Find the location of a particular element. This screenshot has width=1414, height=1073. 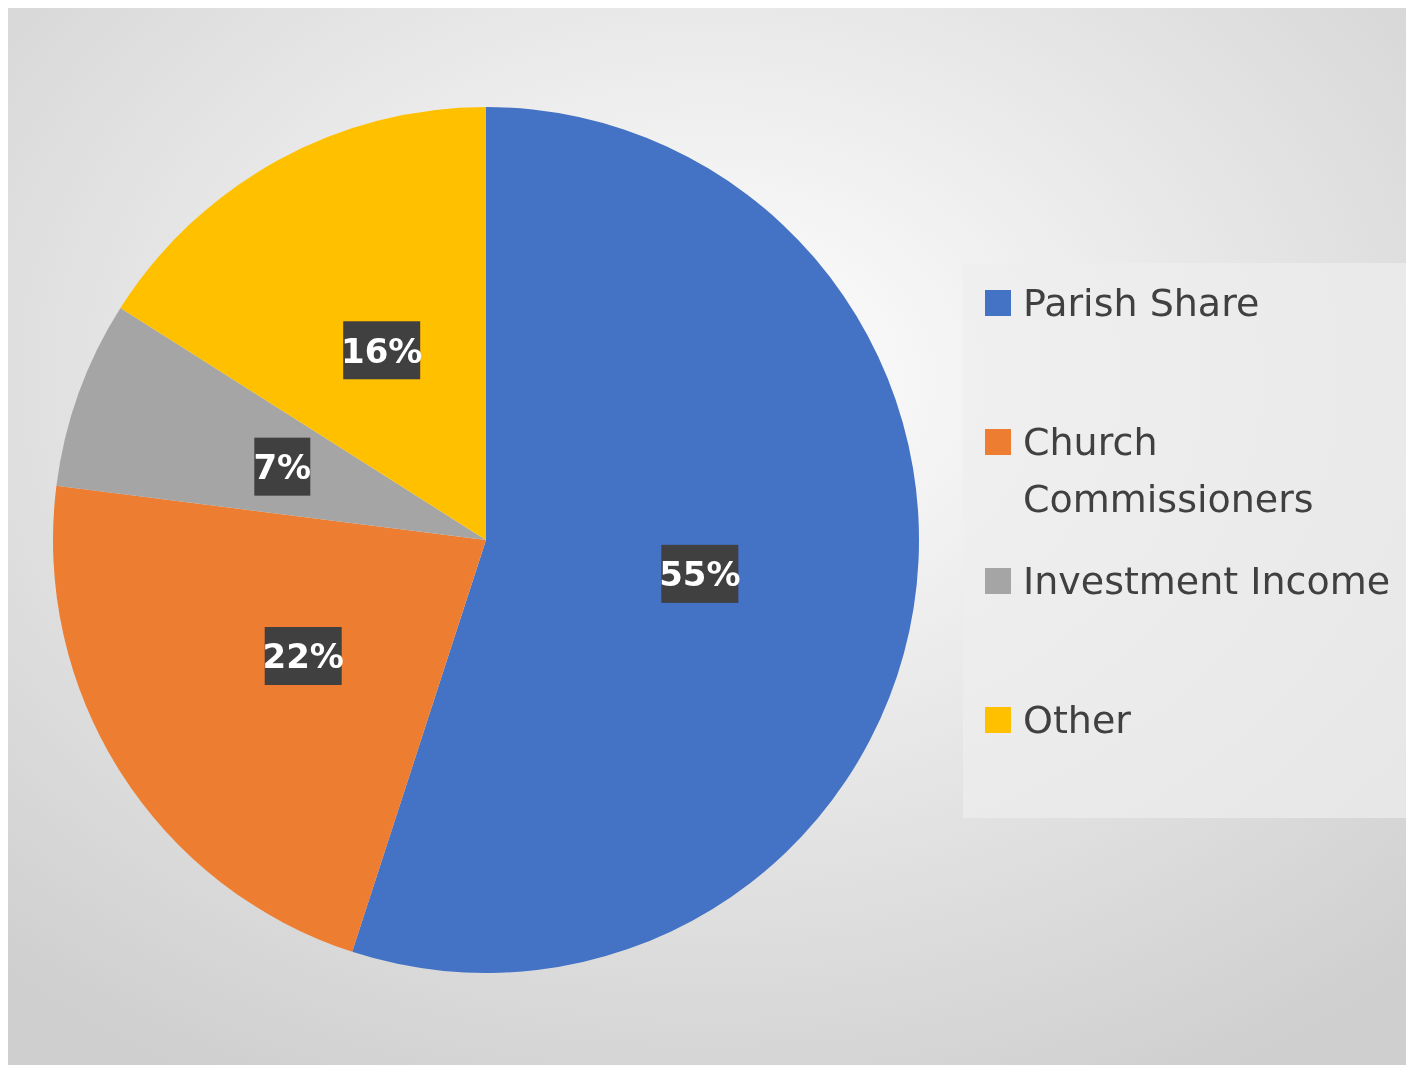

legend-label: Other is located at coordinates (1077, 720).